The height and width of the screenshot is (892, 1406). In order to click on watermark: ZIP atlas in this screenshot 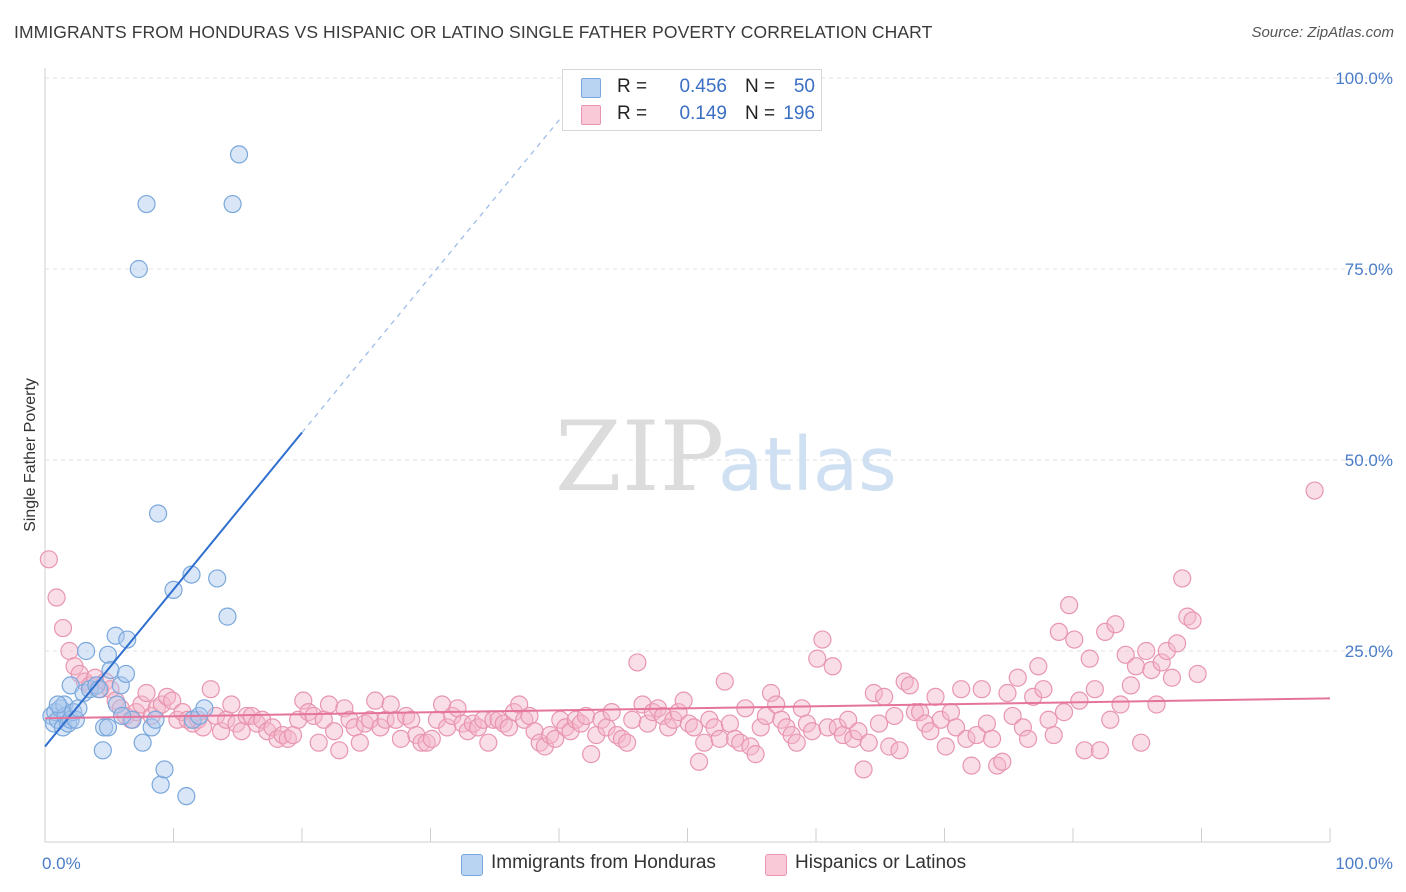, I will do `click(726, 457)`.